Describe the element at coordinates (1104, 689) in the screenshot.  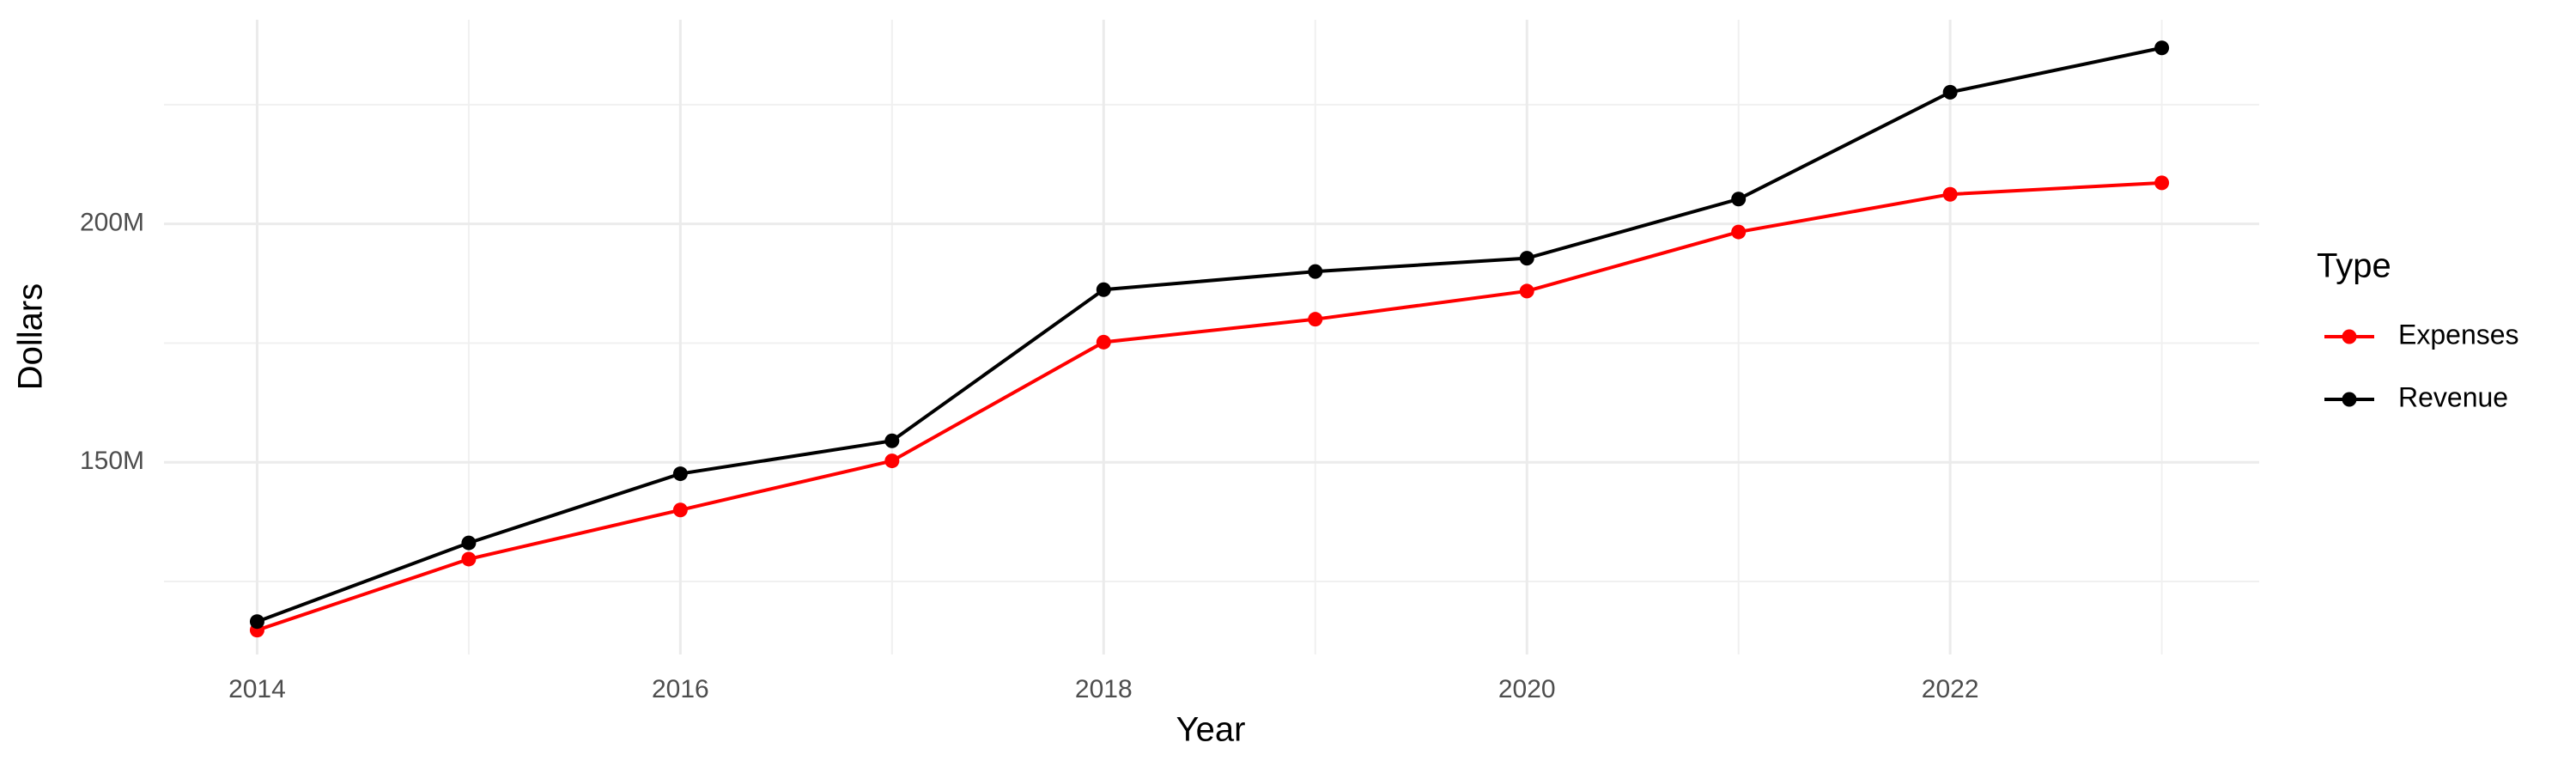
I see `x-tick-label: 2018` at that location.